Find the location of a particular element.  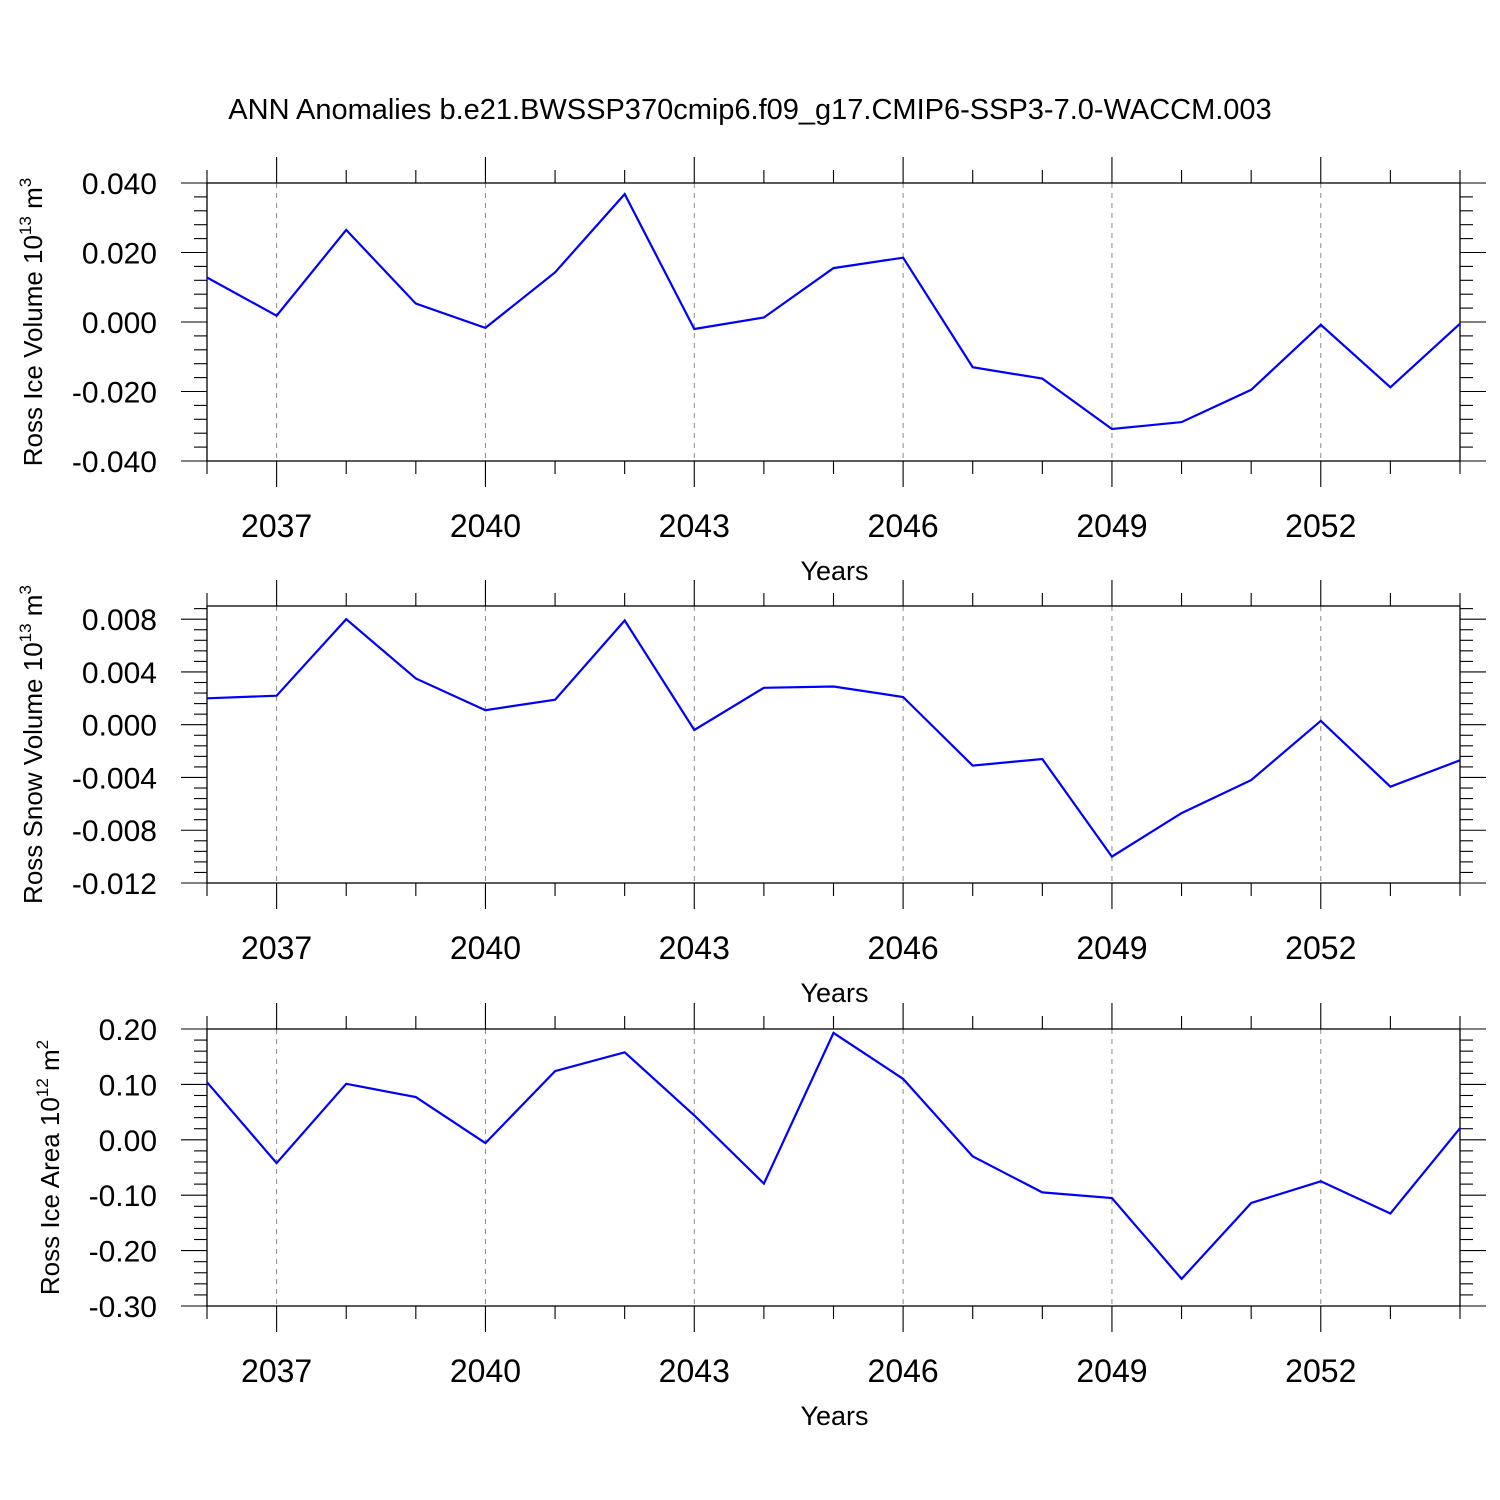

y-tick-label: 0.20 is located at coordinates (128, 1030).